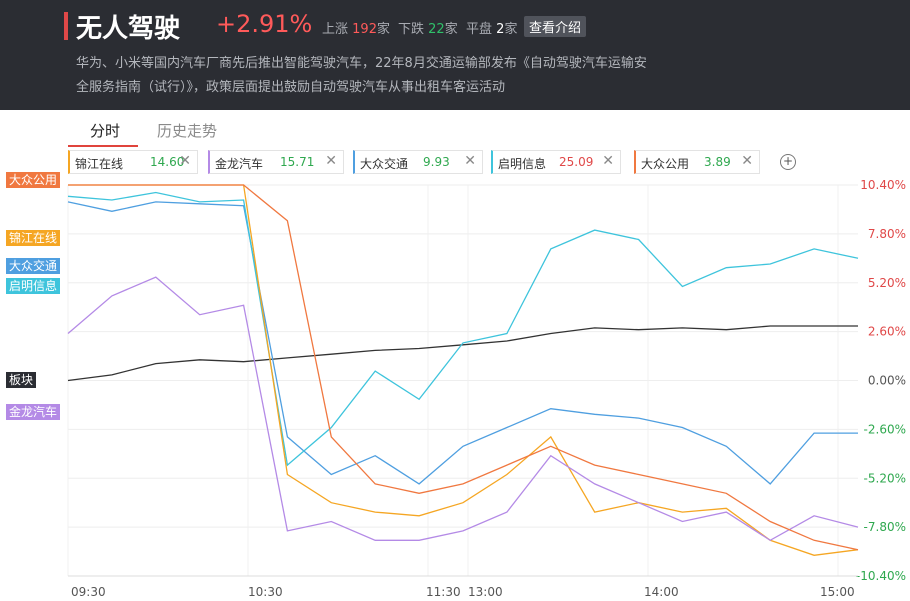 The height and width of the screenshot is (601, 910). What do you see at coordinates (885, 478) in the screenshot?
I see `y-tick-label: -5.20%` at bounding box center [885, 478].